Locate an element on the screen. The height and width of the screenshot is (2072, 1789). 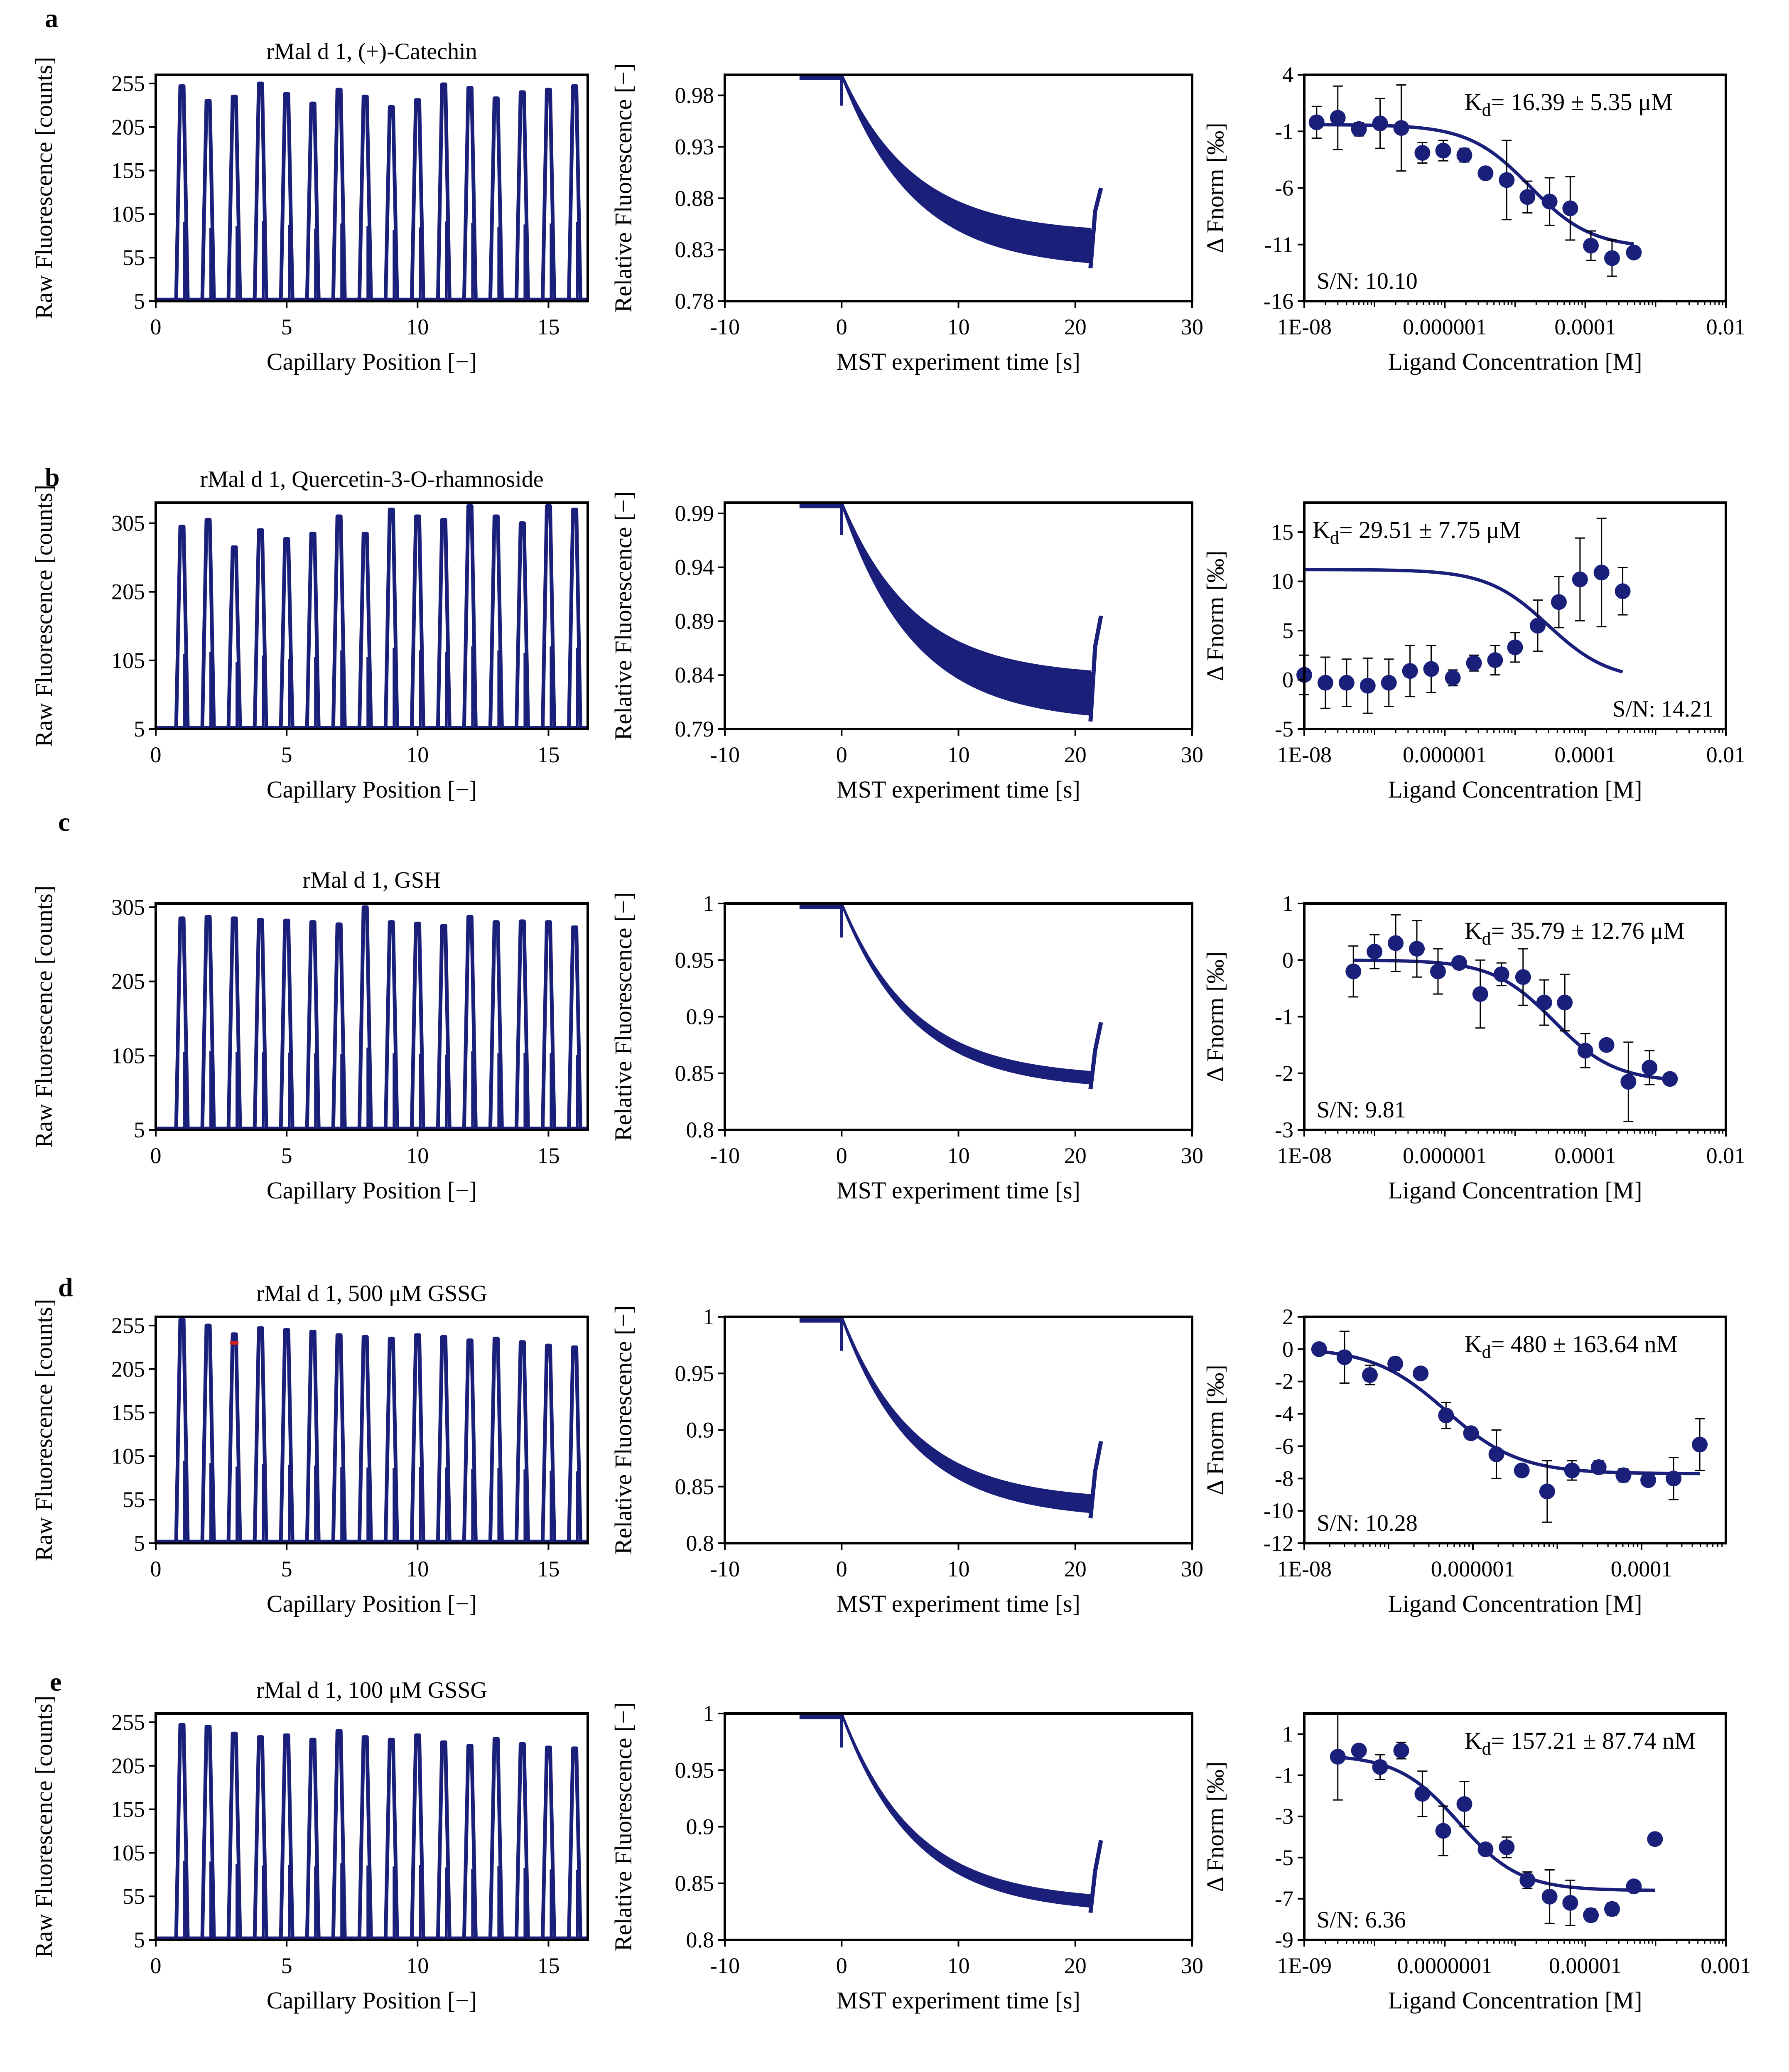
y-tick-label: 1 is located at coordinates (1287, 904).